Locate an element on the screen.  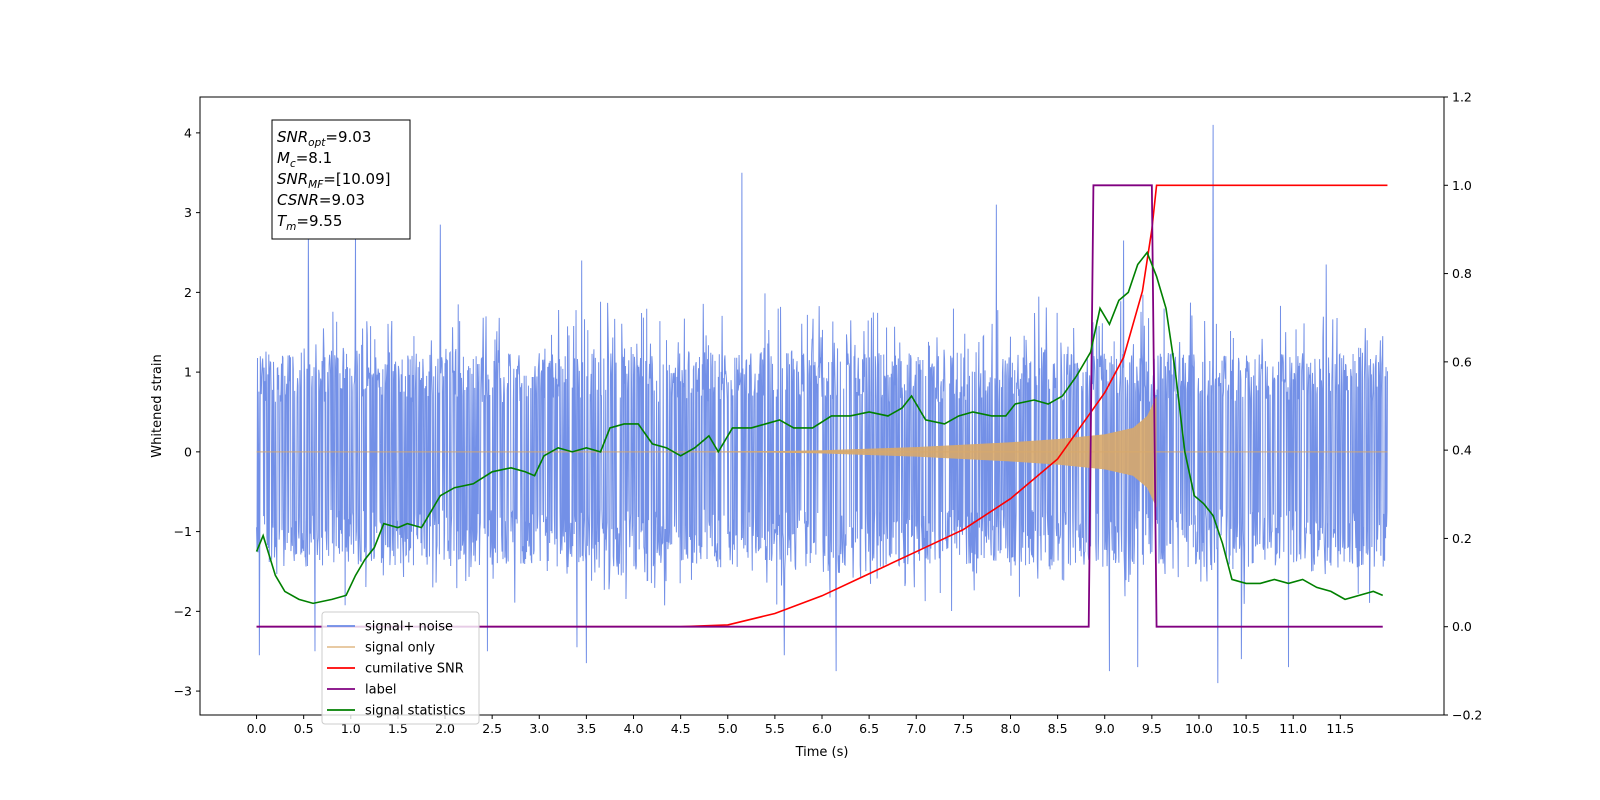
y-tick-label-right: 1.0 is located at coordinates (1462, 185).